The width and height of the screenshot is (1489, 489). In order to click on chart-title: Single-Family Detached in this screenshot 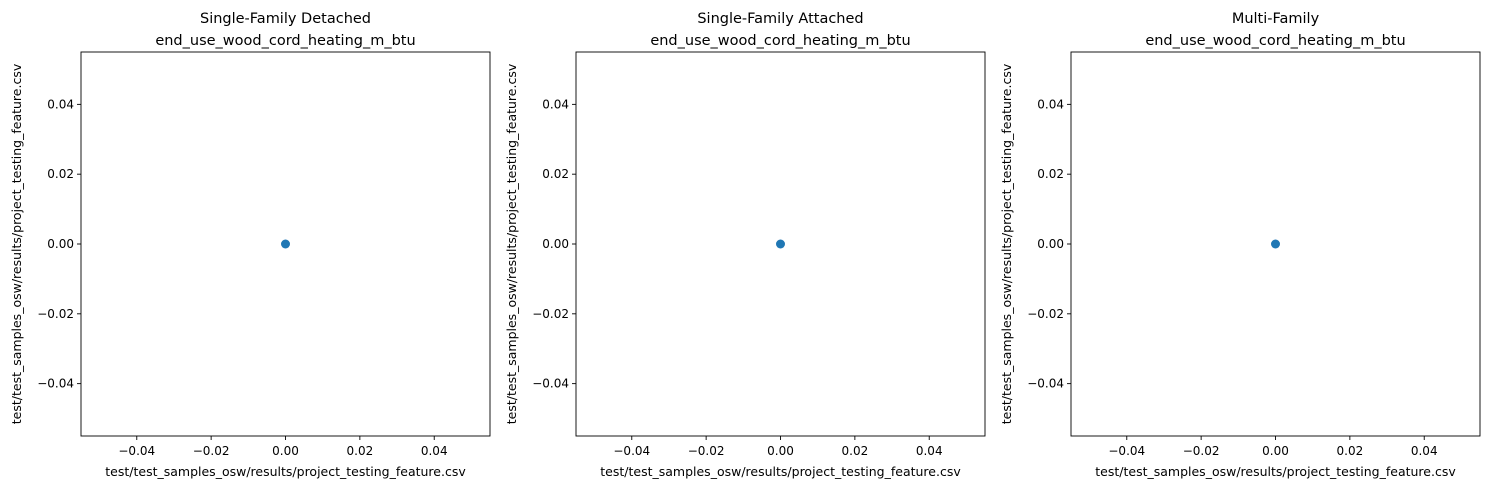, I will do `click(285, 19)`.